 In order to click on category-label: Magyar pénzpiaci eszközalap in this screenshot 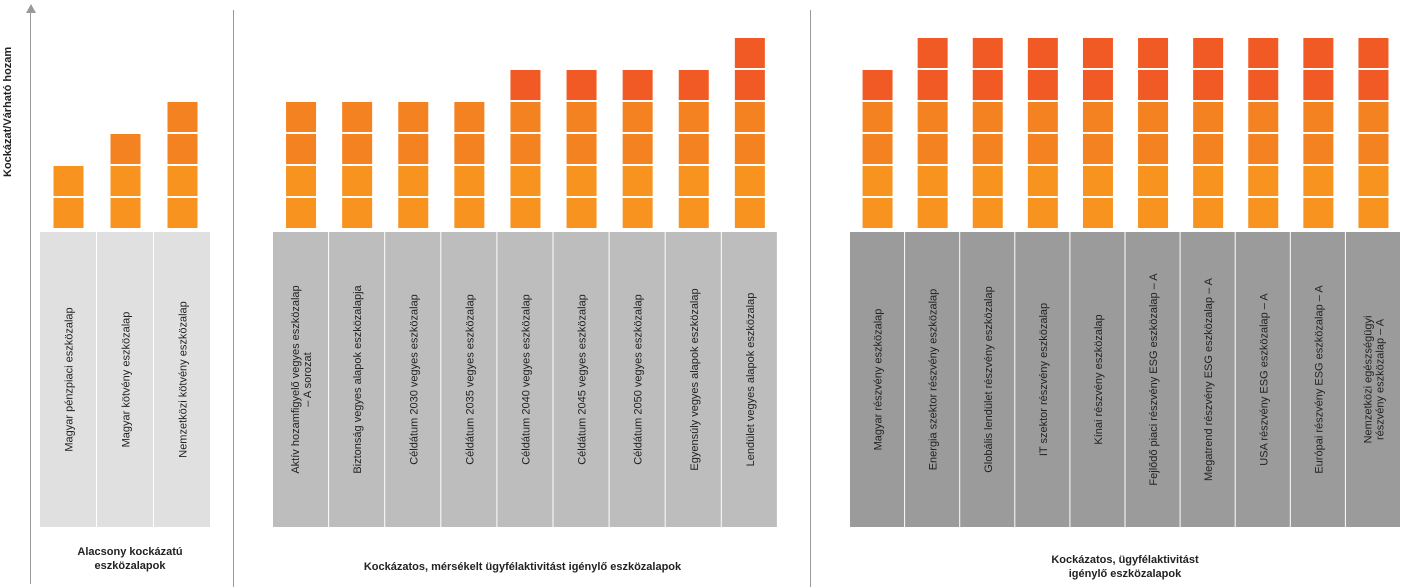, I will do `click(70, 379)`.